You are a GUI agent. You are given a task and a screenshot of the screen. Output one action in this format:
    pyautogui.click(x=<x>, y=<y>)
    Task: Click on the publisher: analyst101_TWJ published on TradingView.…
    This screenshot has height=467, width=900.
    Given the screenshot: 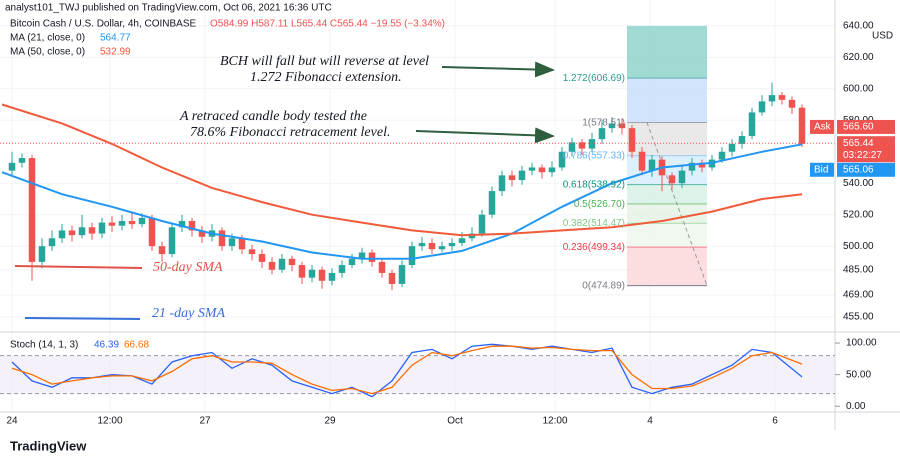 What is the action you would take?
    pyautogui.click(x=168, y=8)
    